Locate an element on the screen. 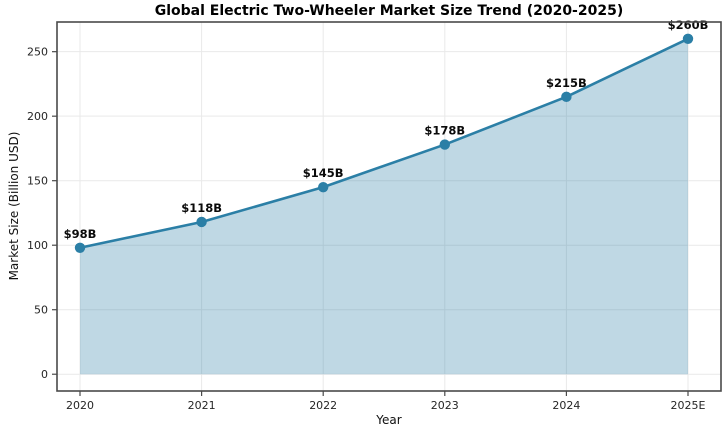 This screenshot has width=728, height=433. x-tick-label: 2023 is located at coordinates (445, 405).